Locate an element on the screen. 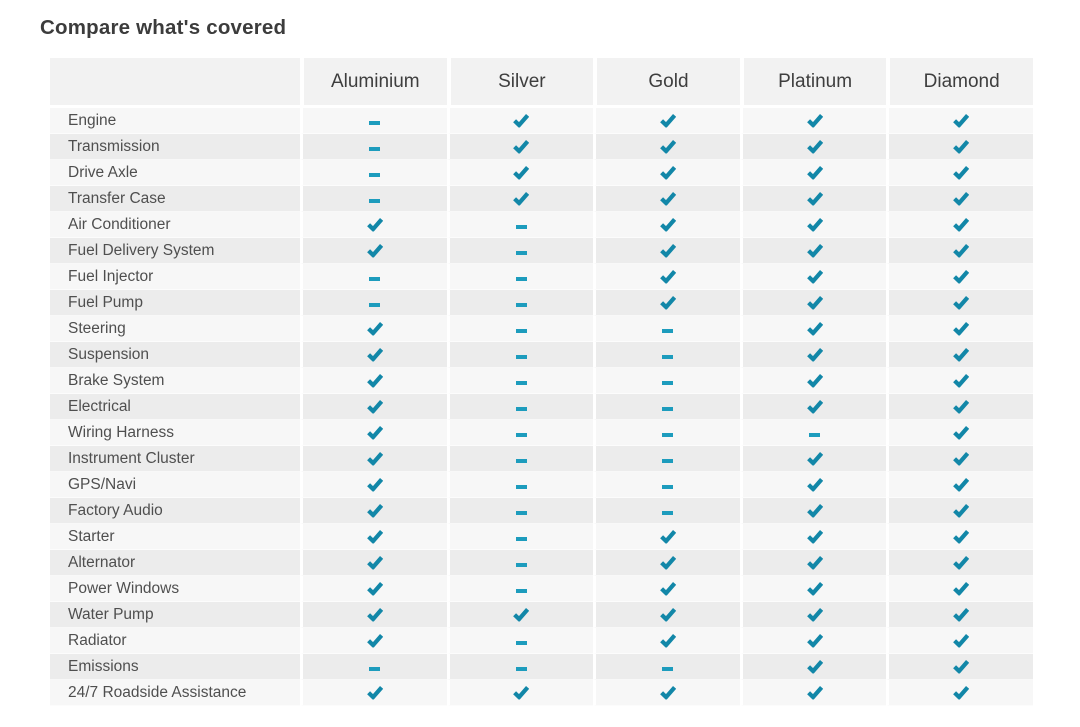 This screenshot has width=1080, height=727. table-row: Brake System is located at coordinates (541, 381).